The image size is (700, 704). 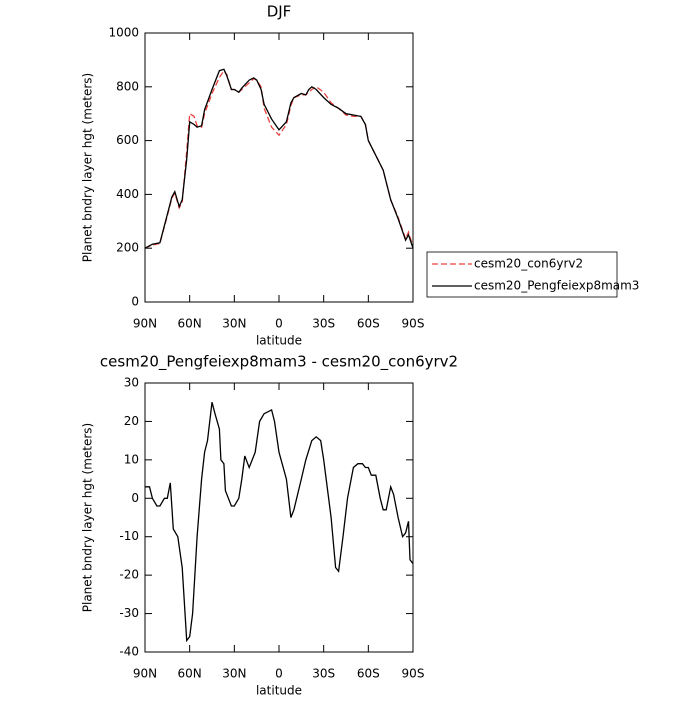 What do you see at coordinates (131, 421) in the screenshot?
I see `y-tick-label: 20` at bounding box center [131, 421].